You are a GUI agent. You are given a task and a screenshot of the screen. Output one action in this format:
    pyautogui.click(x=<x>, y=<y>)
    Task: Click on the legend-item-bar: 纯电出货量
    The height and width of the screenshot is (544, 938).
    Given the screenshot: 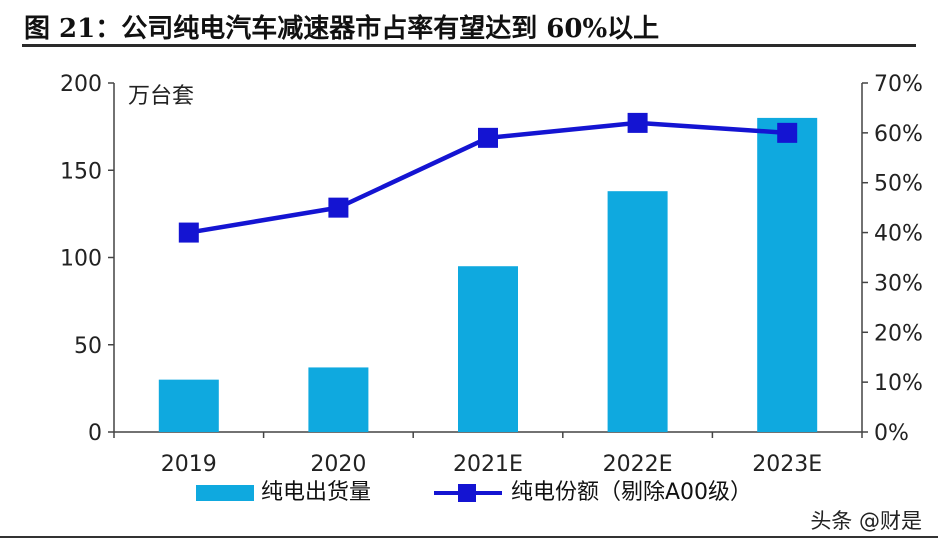 What is the action you would take?
    pyautogui.click(x=283, y=490)
    